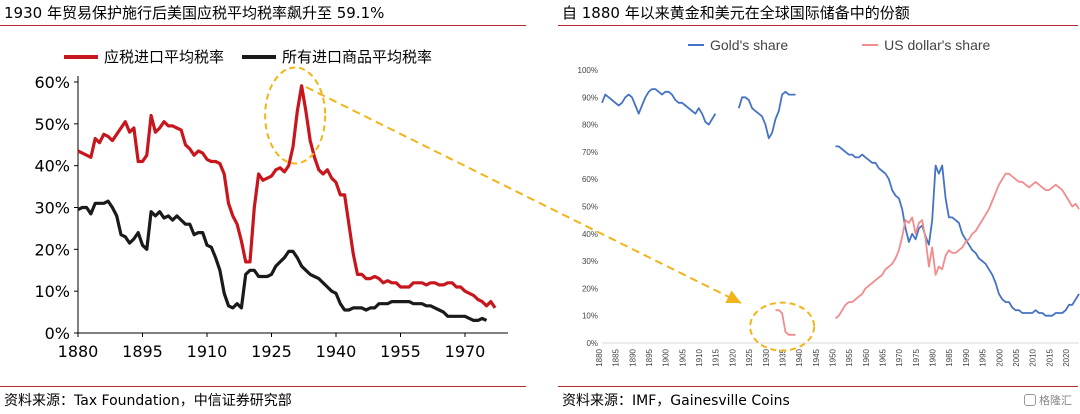 Image resolution: width=1080 pixels, height=414 pixels. I want to click on watermark: 格隆汇, so click(1048, 400).